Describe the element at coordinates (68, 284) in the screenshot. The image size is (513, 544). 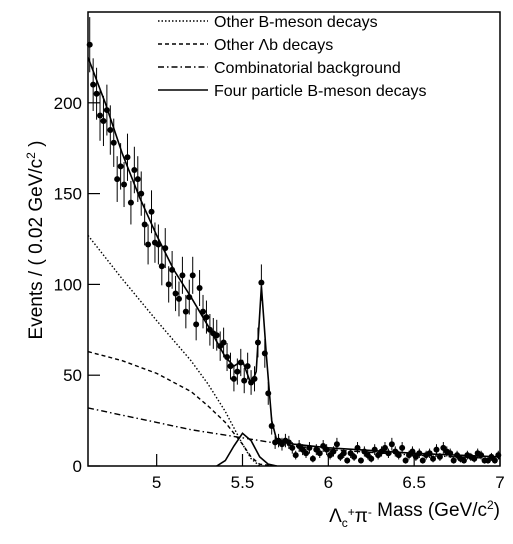
I see `y-tick-label: 100` at that location.